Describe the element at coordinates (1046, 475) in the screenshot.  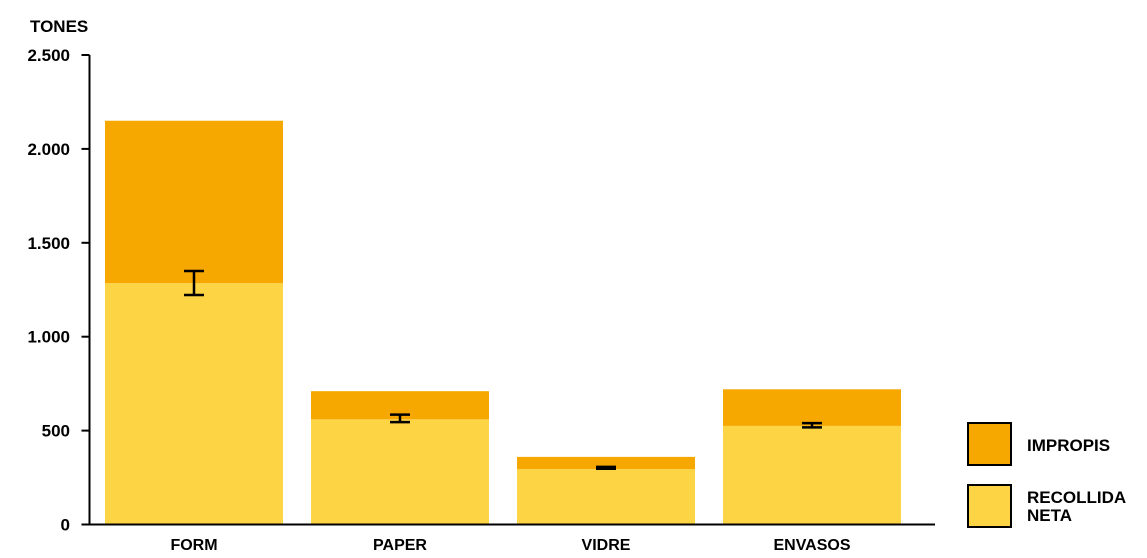
I see `legend: IMPROPIS RECOLLIDA NETA` at that location.